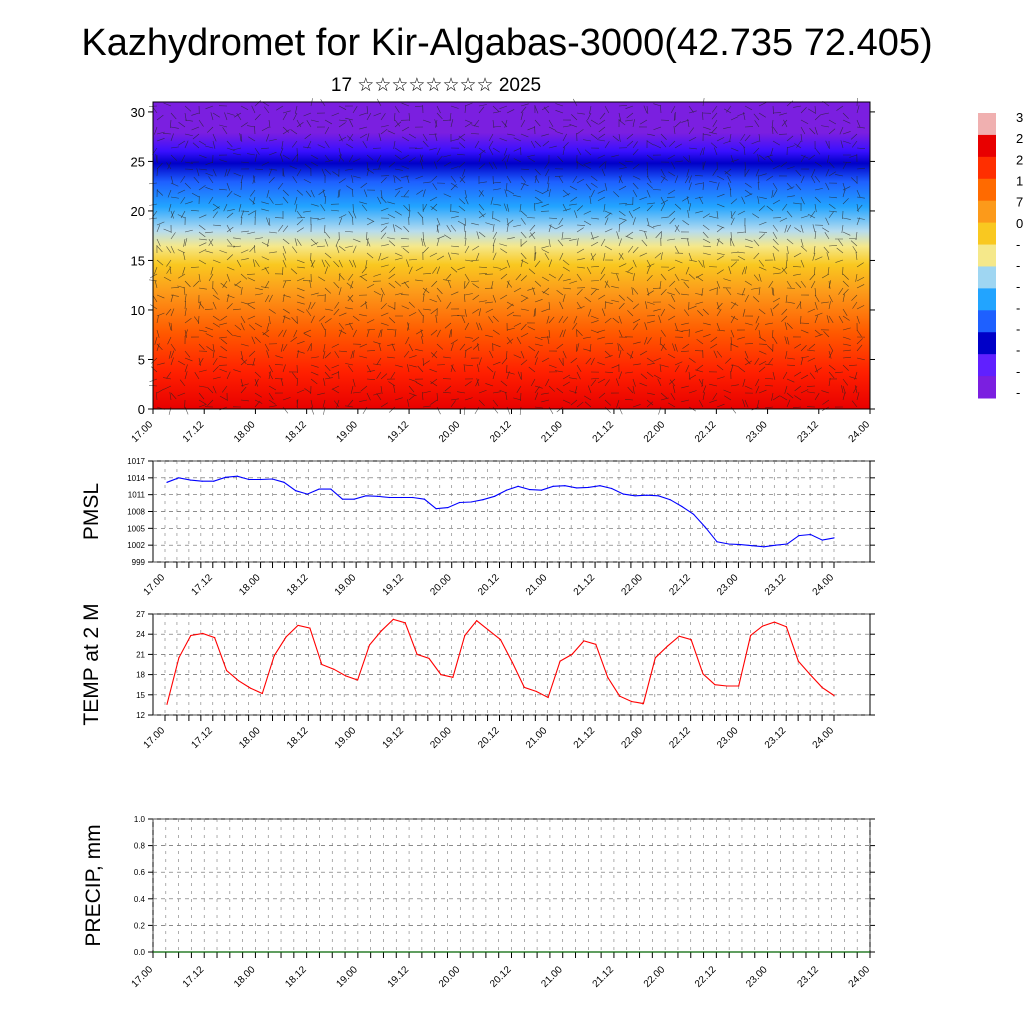  I want to click on x-tick-label: 17.00, so click(155, 738).